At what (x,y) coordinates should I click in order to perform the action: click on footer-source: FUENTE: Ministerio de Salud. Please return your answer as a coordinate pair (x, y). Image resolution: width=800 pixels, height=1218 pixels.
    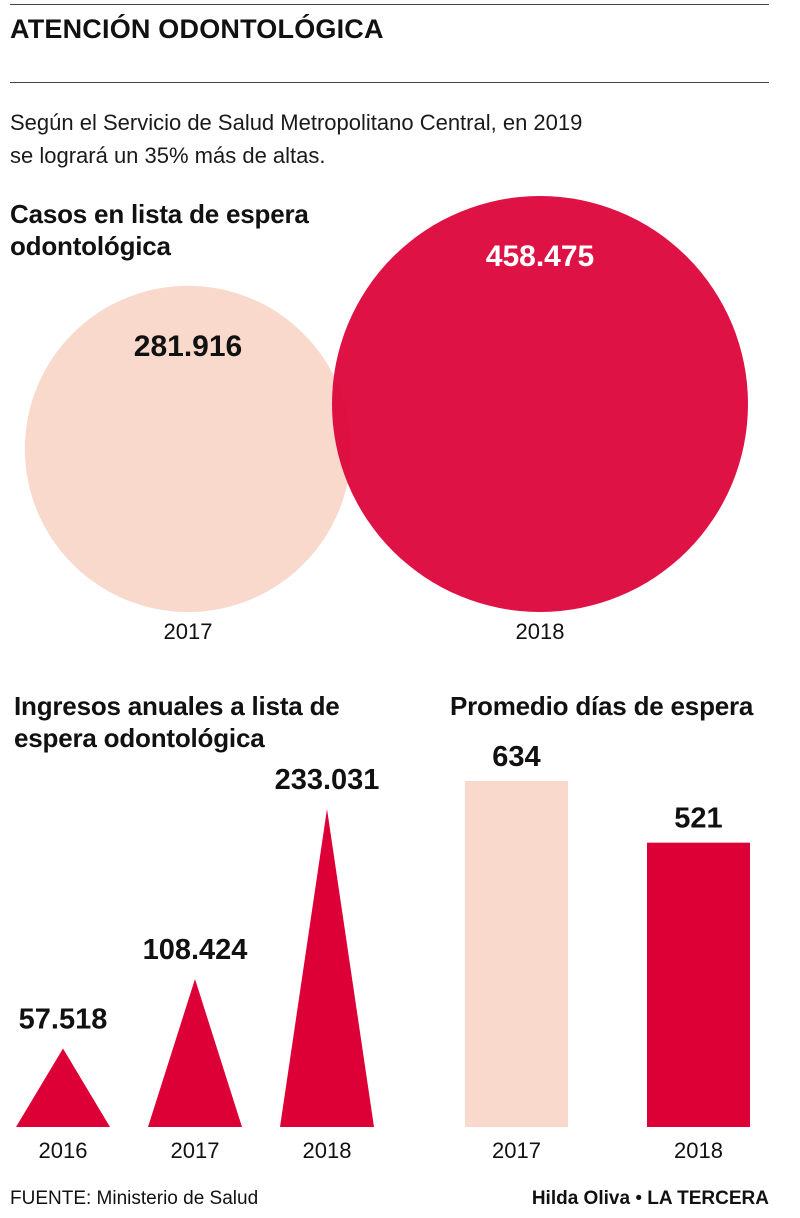
    Looking at the image, I should click on (134, 1198).